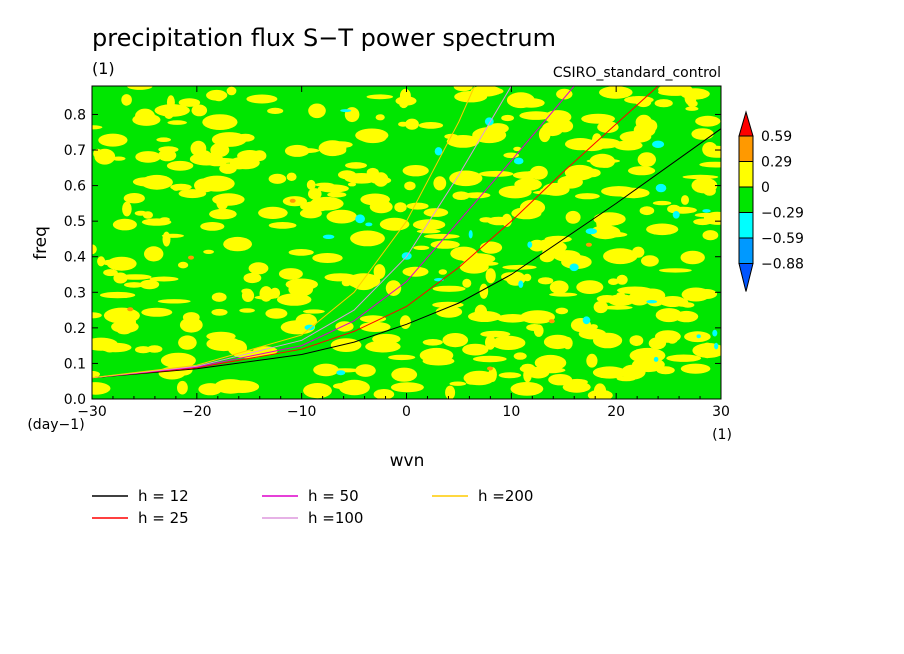  What do you see at coordinates (55, 425) in the screenshot?
I see `y-unit-label: (day−1)` at bounding box center [55, 425].